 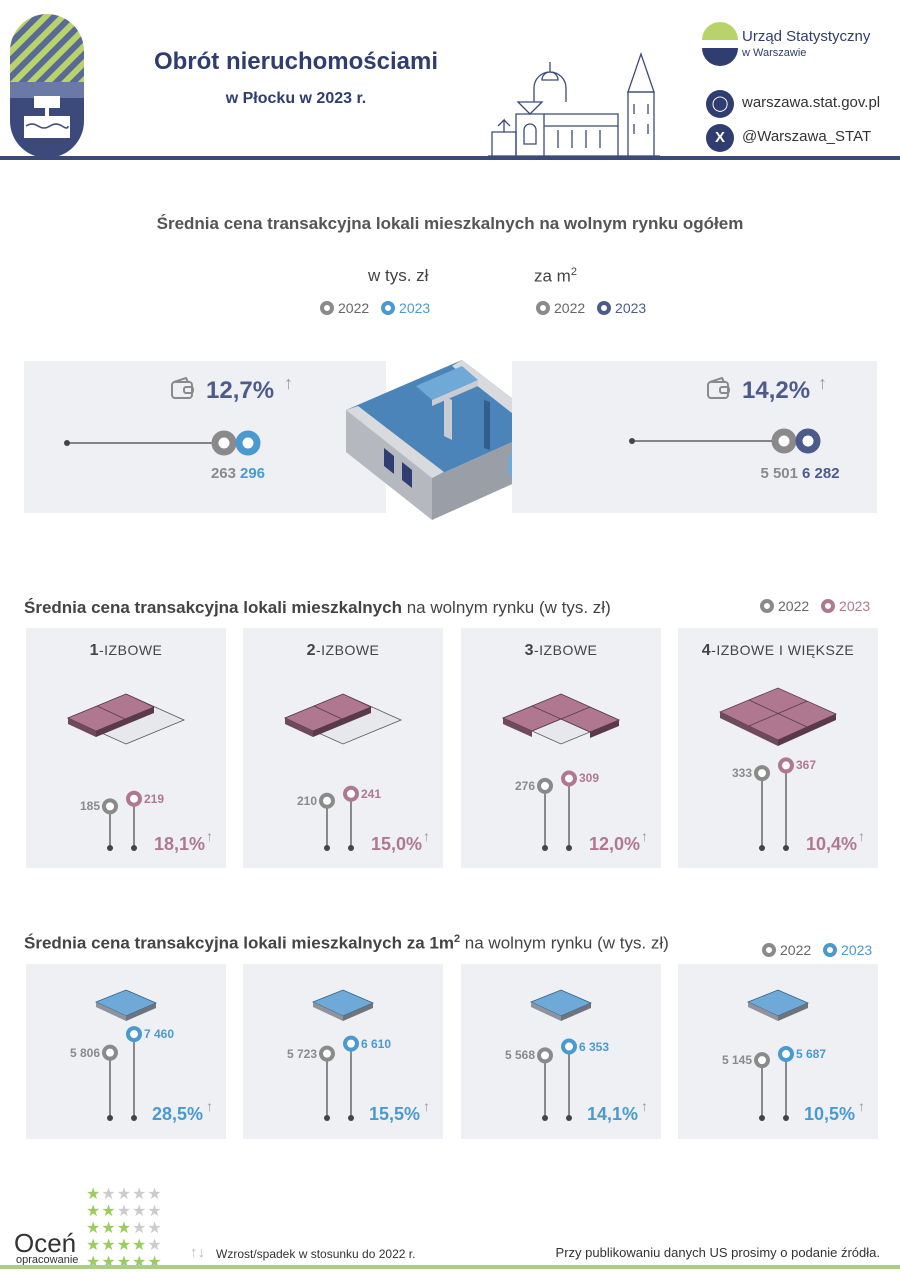 I want to click on header-divider, so click(x=450, y=158).